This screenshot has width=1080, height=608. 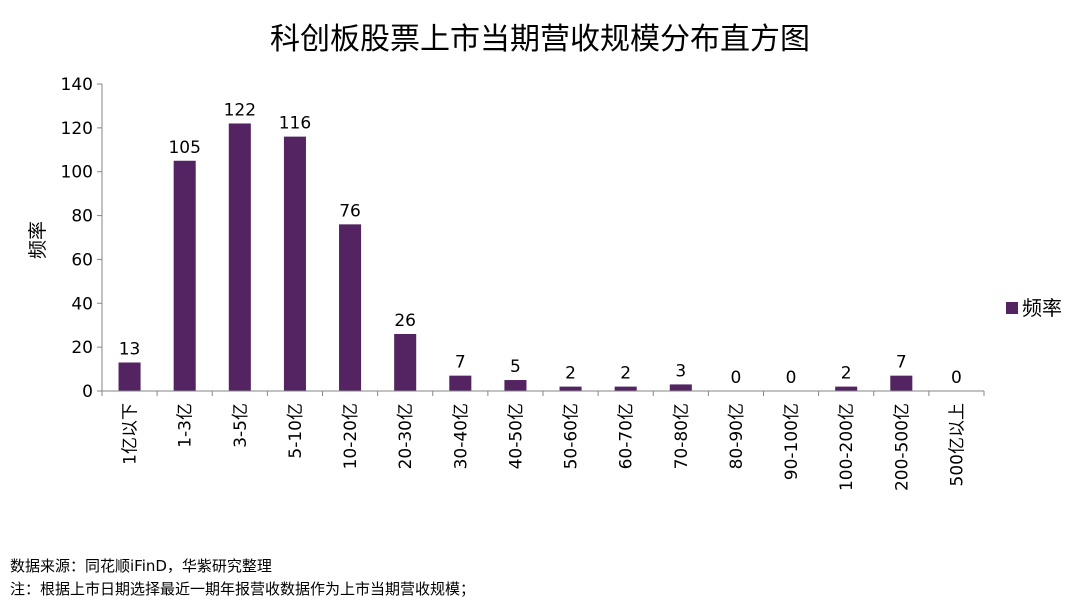 I want to click on x-tick-label: 5-10亿, so click(x=296, y=431).